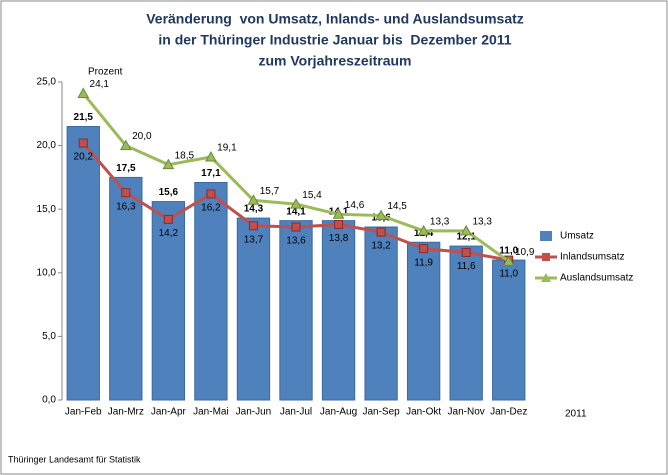  What do you see at coordinates (84, 157) in the screenshot?
I see `data-label: 20,2` at bounding box center [84, 157].